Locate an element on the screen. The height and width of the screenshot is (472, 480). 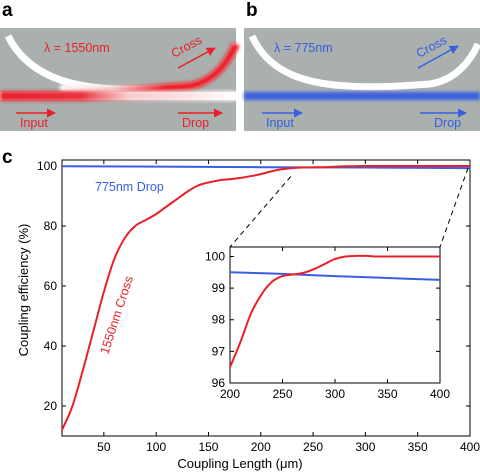
x-axis-label: Coupling Length (μm) is located at coordinates (239, 463).